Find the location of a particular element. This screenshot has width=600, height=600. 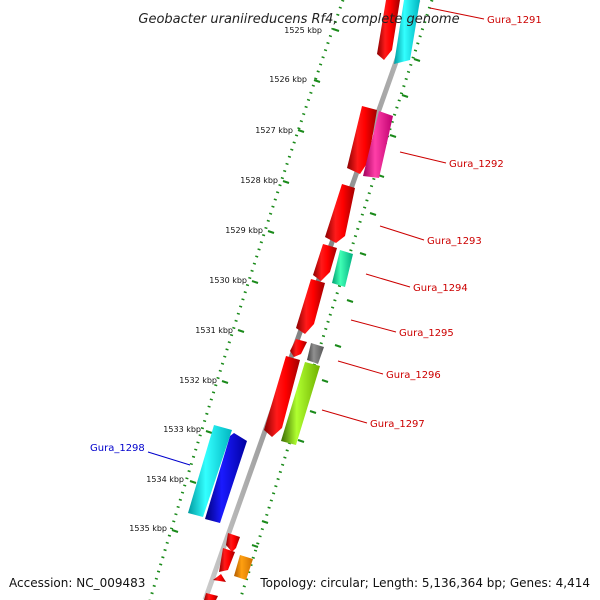

gene-1291-arrow is located at coordinates (388, 30).